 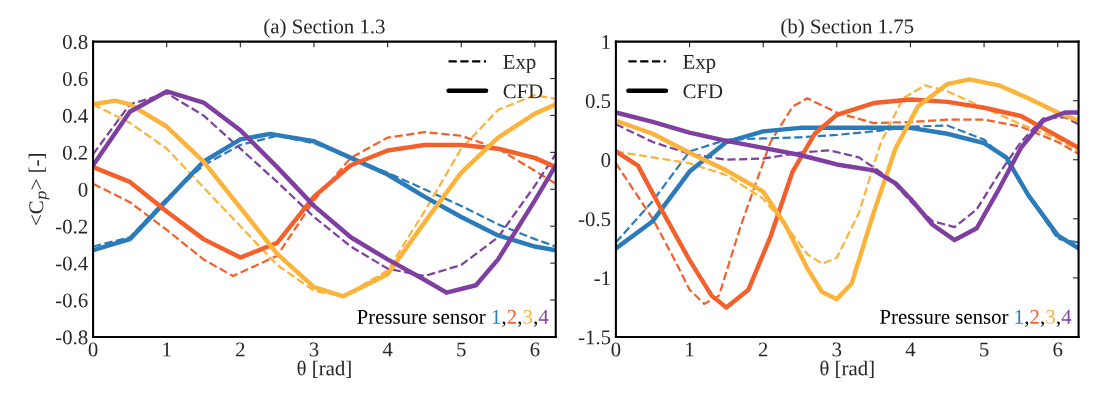 I want to click on y-tick-label: 0.2, so click(x=75, y=152).